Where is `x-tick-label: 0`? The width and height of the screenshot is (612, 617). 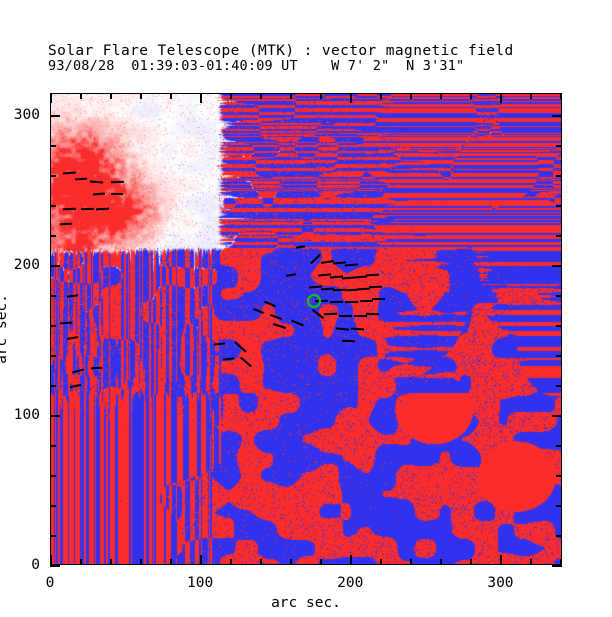 x-tick-label: 0 is located at coordinates (50, 583).